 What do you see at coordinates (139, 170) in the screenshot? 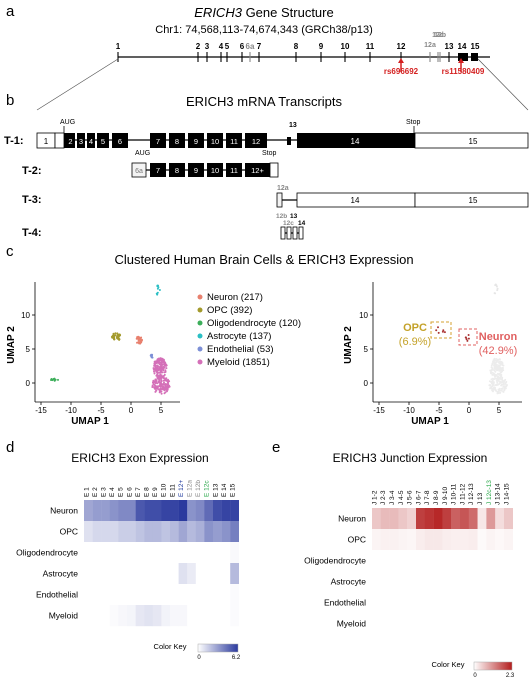
I see `t2-exon-6a` at bounding box center [139, 170].